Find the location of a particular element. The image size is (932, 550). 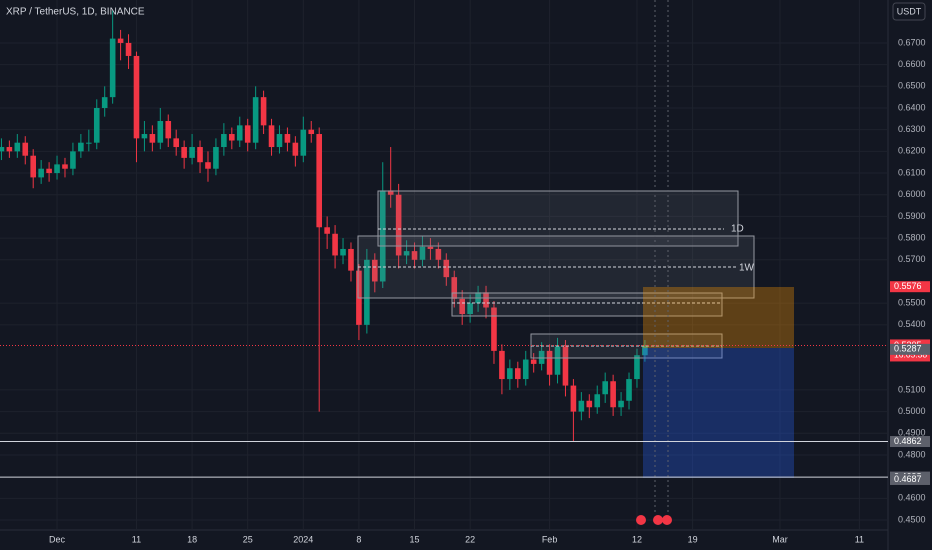

x-tick-label: 2024 is located at coordinates (303, 539).